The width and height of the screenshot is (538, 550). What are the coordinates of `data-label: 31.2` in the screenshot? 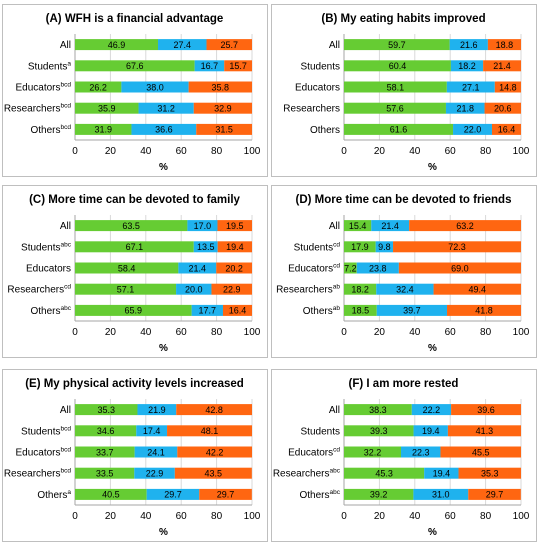 It's located at (166, 109).